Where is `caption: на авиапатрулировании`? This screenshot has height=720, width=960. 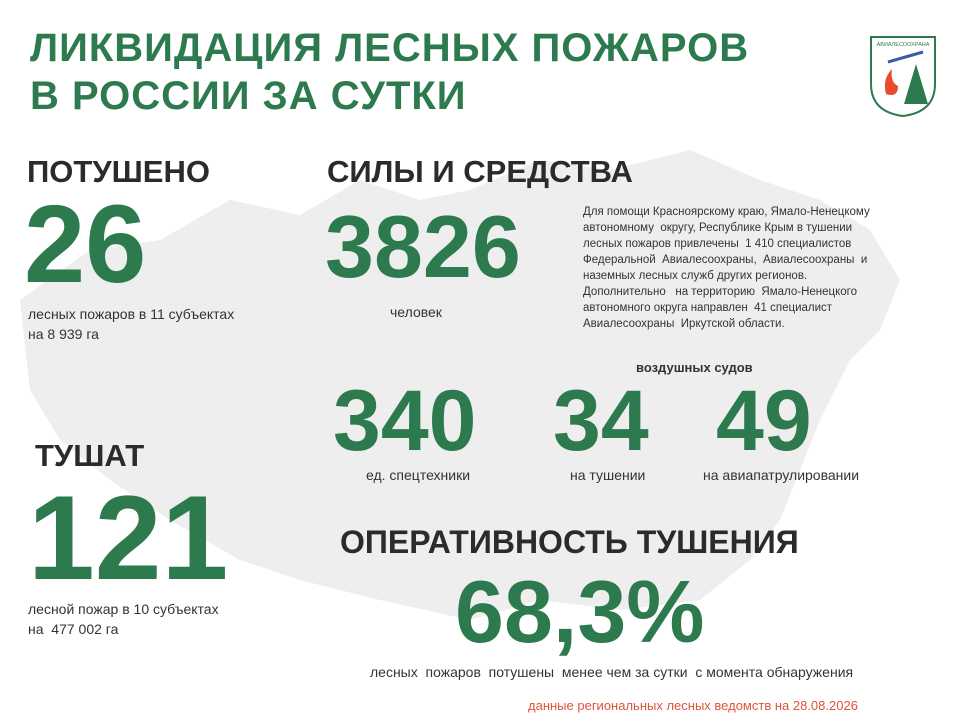 caption: на авиапатрулировании is located at coordinates (781, 475).